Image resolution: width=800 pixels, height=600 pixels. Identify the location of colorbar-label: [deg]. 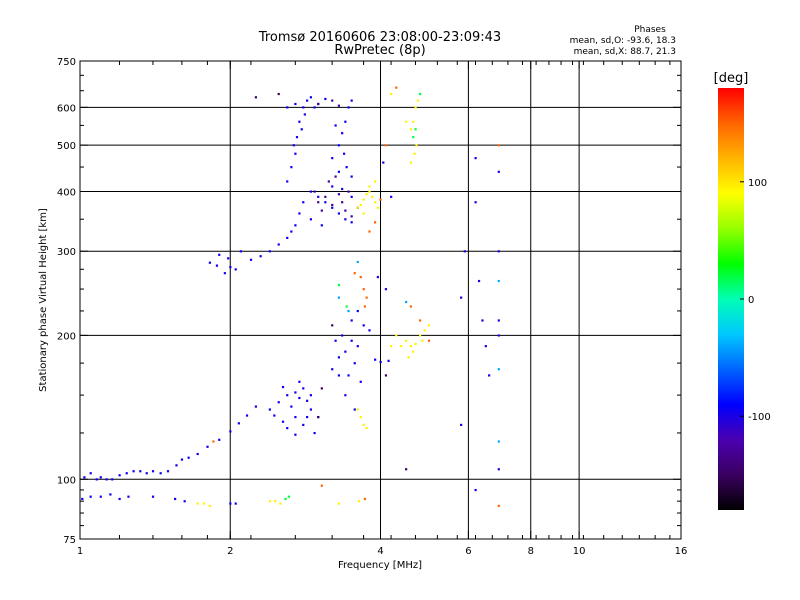
(731, 78).